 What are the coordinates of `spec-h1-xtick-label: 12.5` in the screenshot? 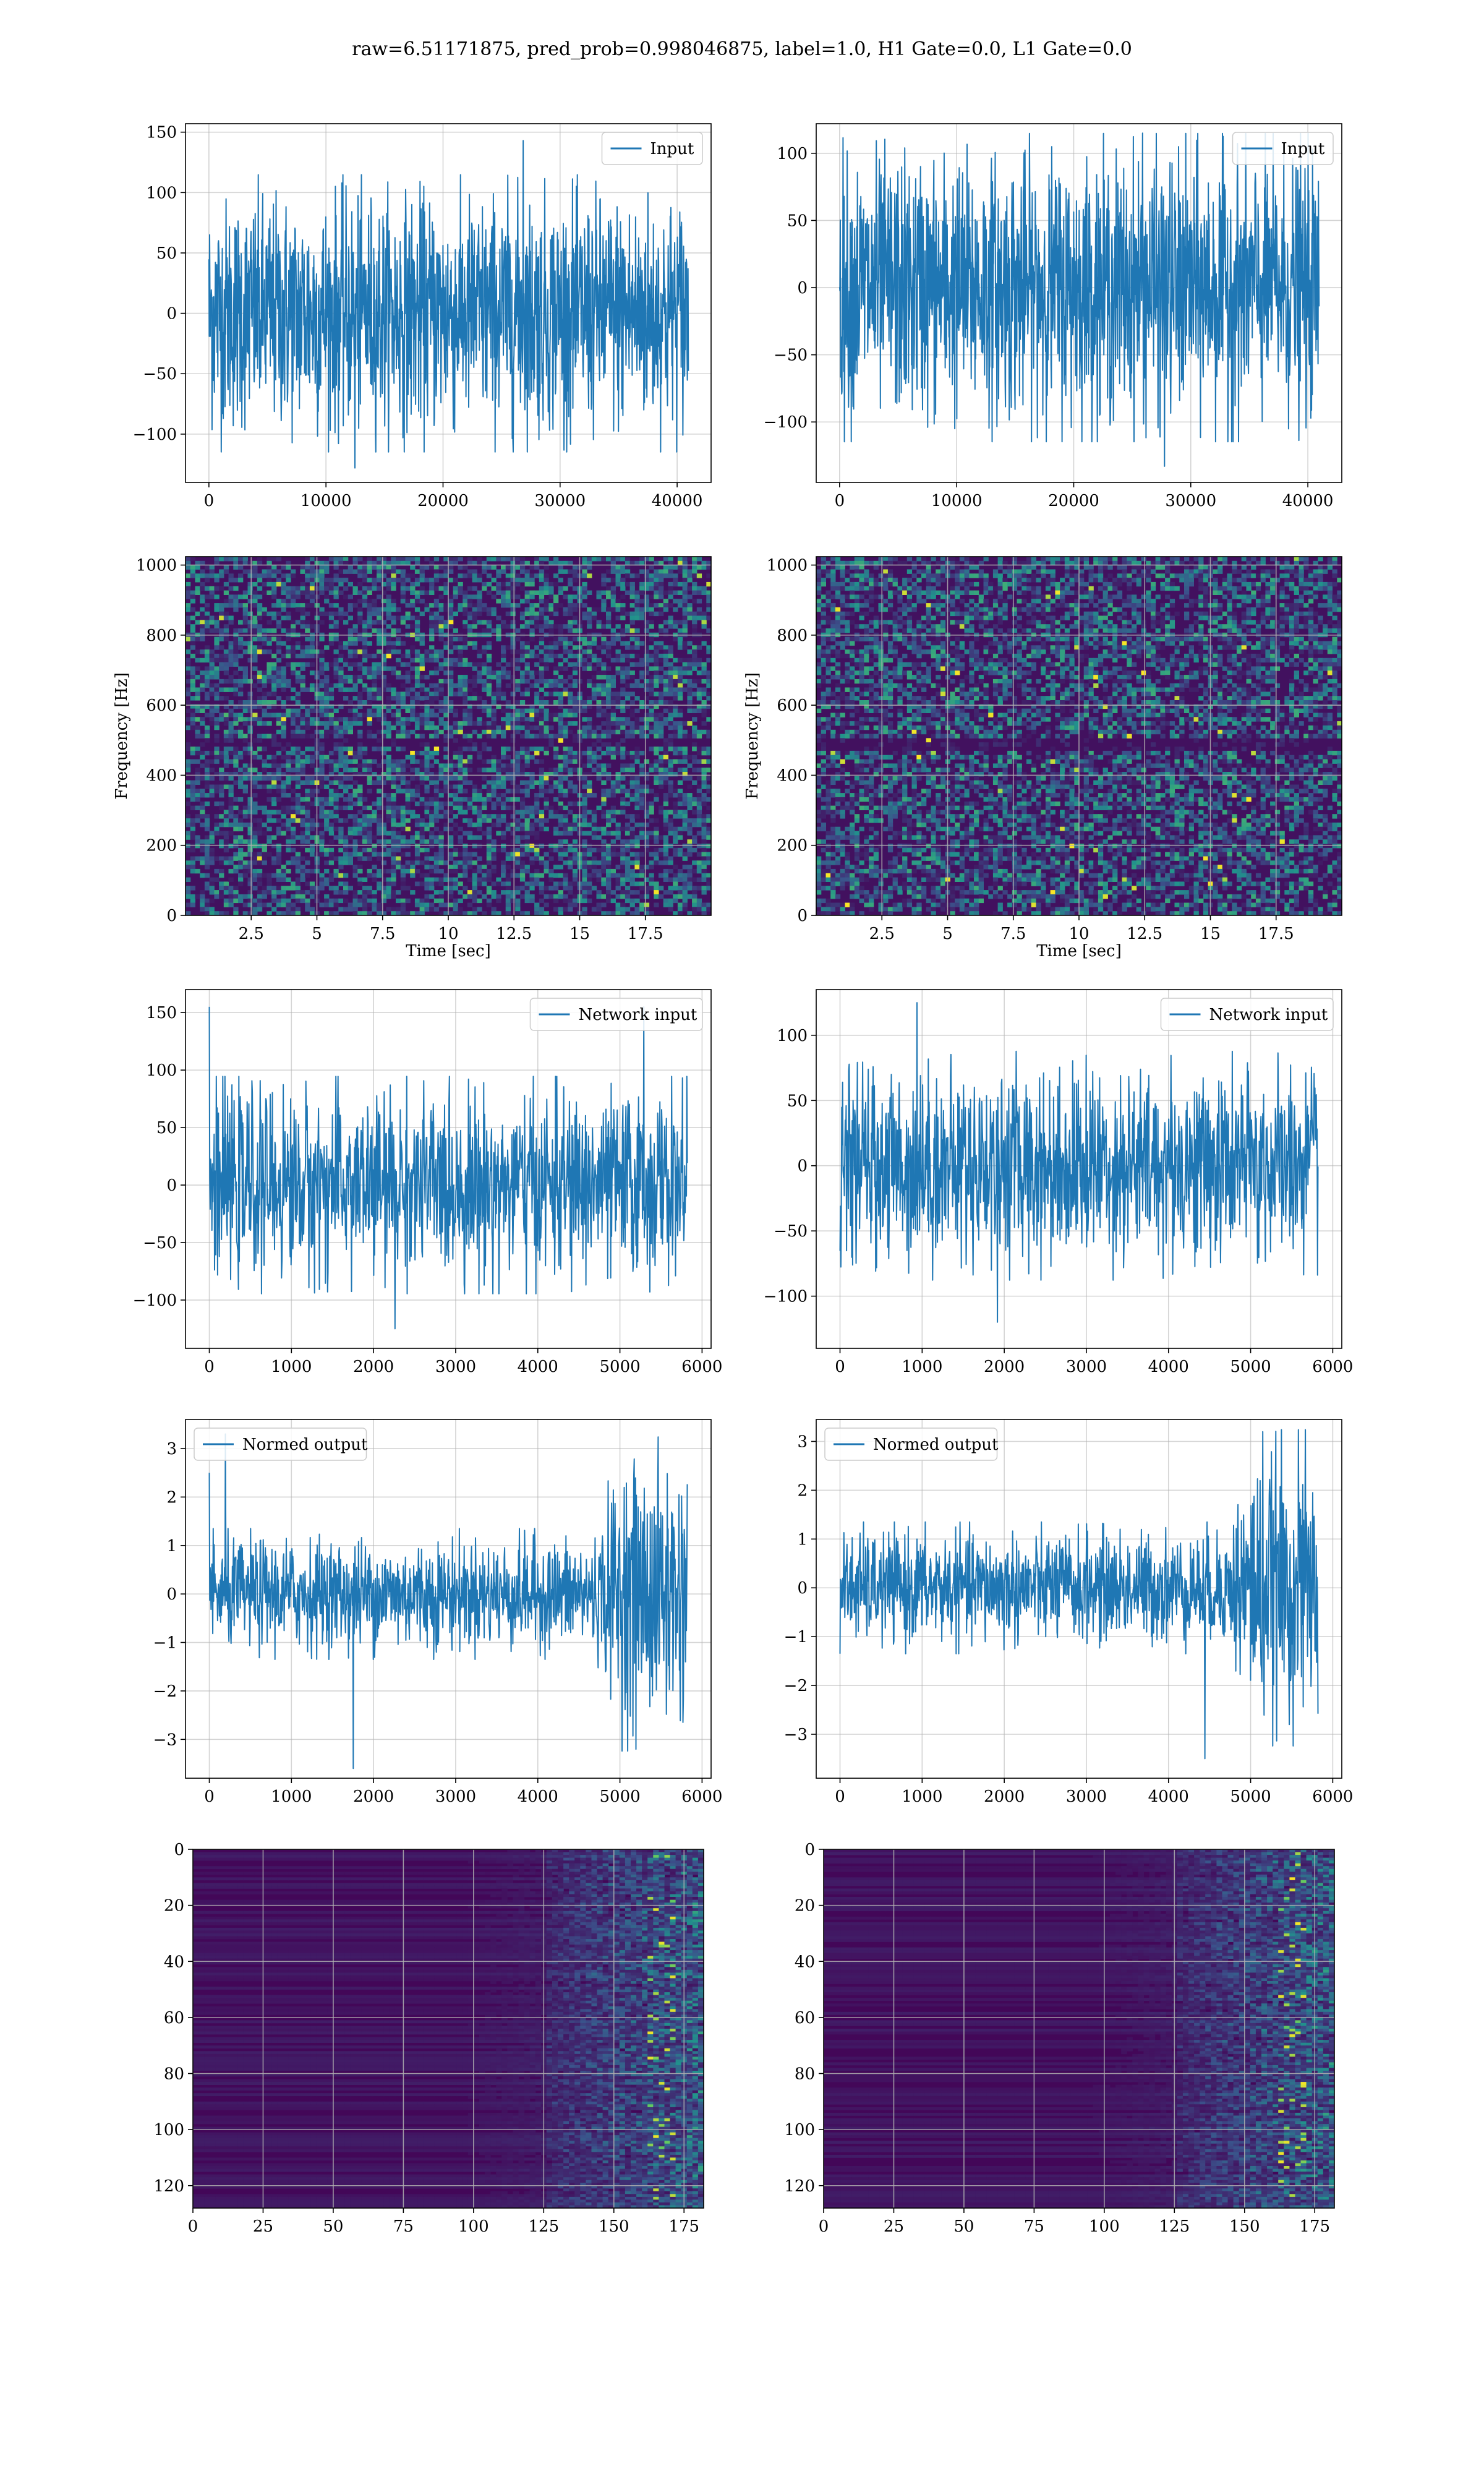 It's located at (514, 934).